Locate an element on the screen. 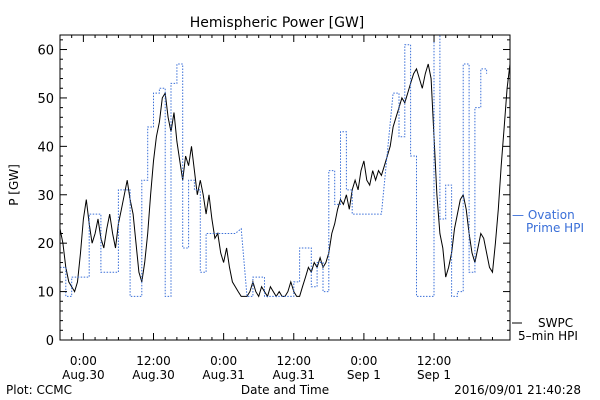 This screenshot has height=400, width=600. y-tick-label: 50 is located at coordinates (45, 99).